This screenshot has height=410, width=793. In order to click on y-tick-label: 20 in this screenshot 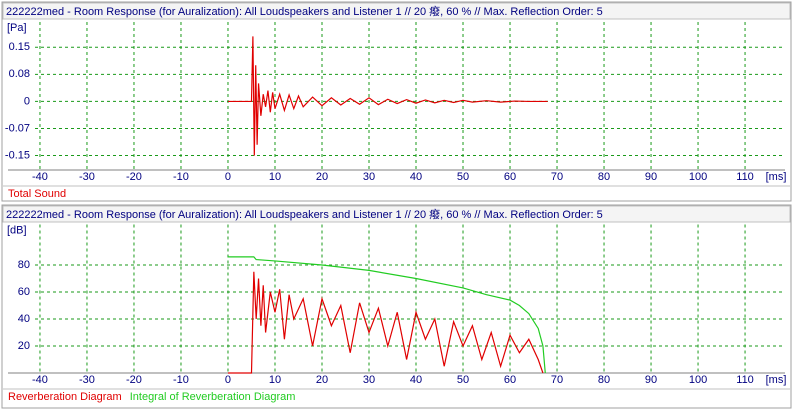, I will do `click(24, 346)`.